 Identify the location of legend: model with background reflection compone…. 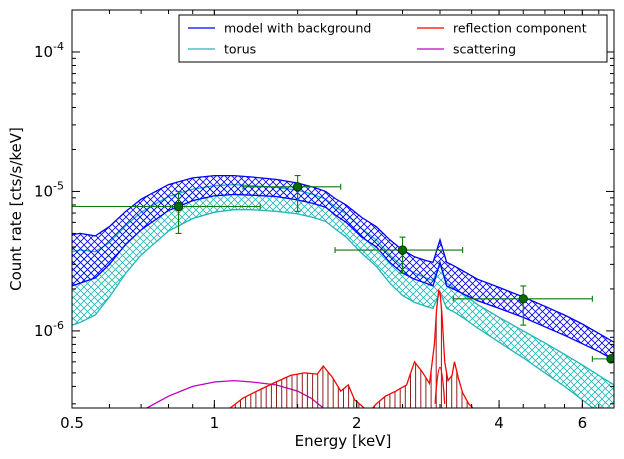
(393, 38).